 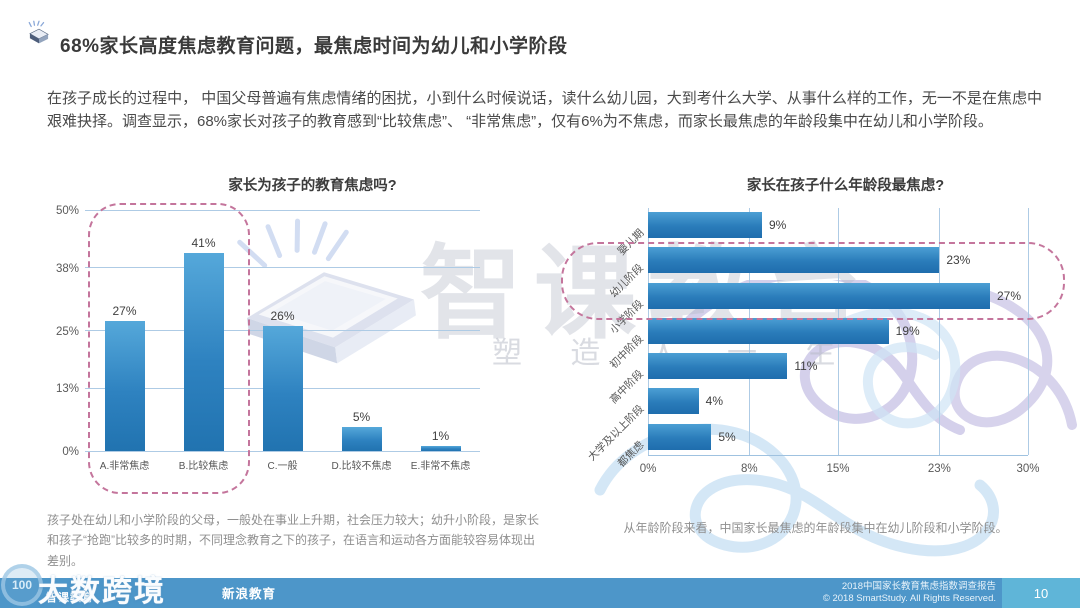 I want to click on bigdata-watermark: 大数跨境, so click(x=102, y=591).